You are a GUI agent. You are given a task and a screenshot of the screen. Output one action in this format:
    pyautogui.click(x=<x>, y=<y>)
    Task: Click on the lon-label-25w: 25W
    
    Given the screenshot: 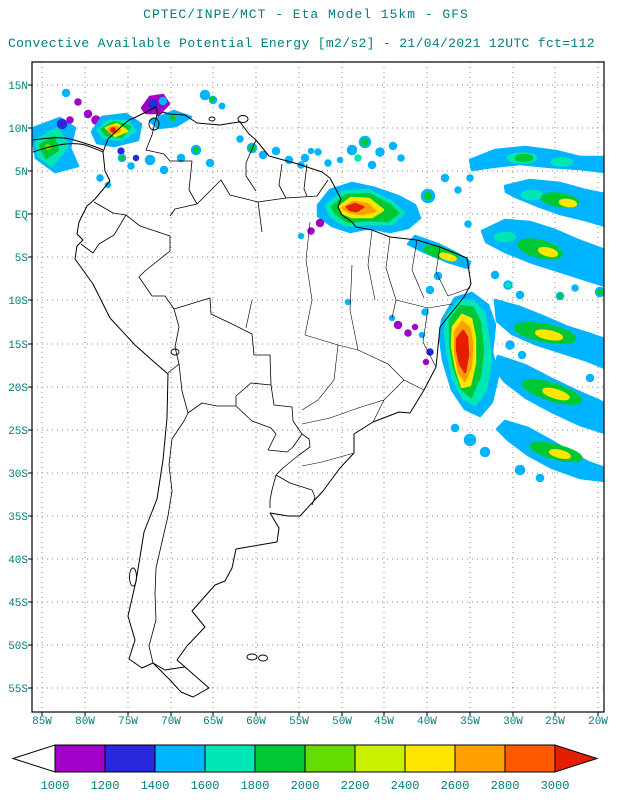 What is the action you would take?
    pyautogui.click(x=555, y=722)
    